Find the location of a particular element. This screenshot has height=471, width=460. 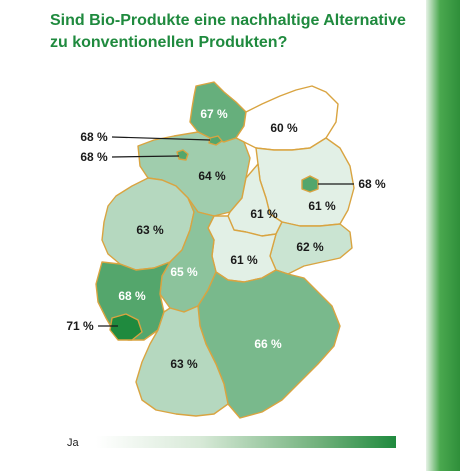

legend-color-scale is located at coordinates (246, 442).